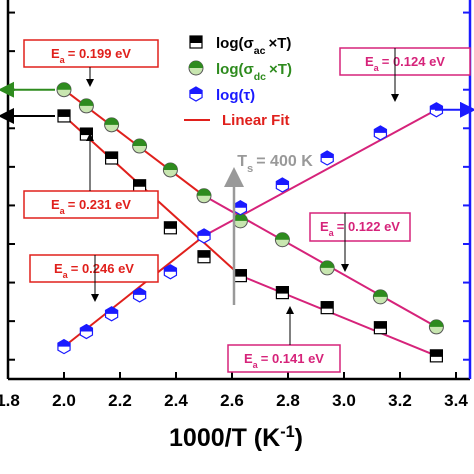 The image size is (474, 474). What do you see at coordinates (456, 400) in the screenshot?
I see `x-tick-label: 3.4` at bounding box center [456, 400].